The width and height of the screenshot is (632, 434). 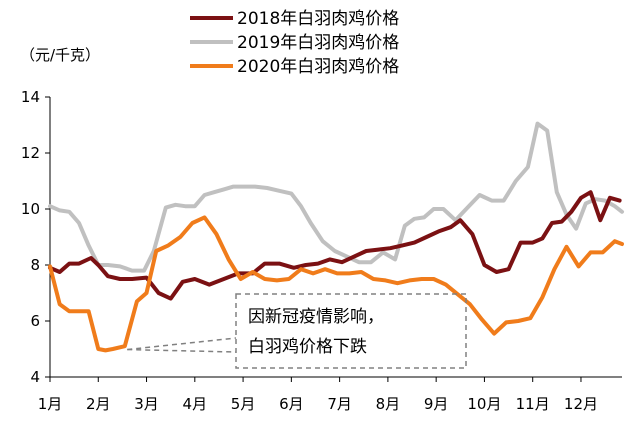 I want to click on y-tick-label-4: 4, so click(x=35, y=377).